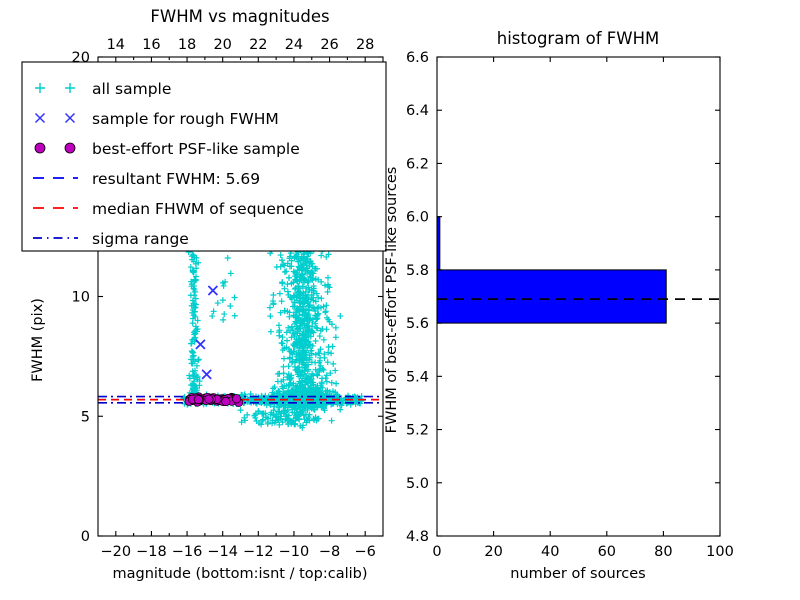 The width and height of the screenshot is (800, 600). I want to click on left-top-xtick-label: 24, so click(294, 45).